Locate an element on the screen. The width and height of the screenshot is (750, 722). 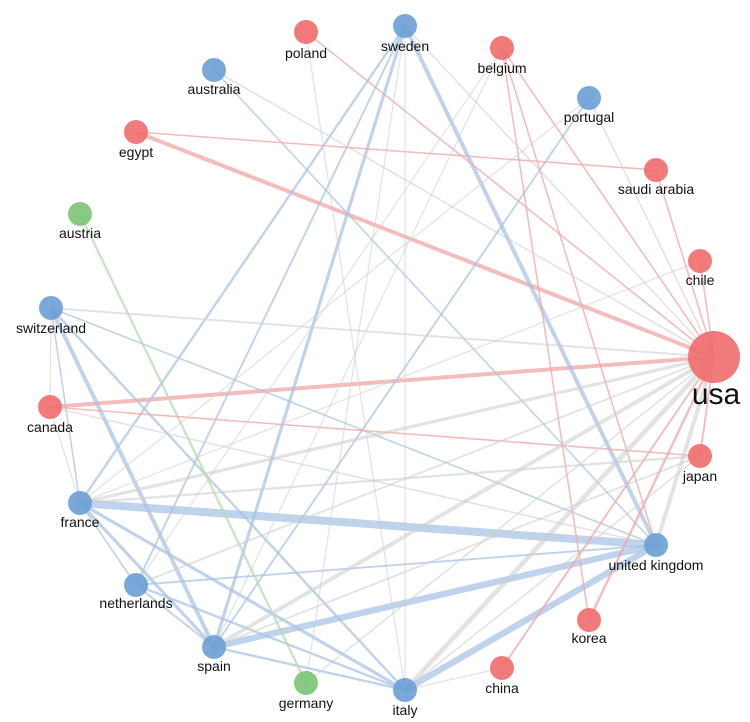
edge-canada-france is located at coordinates (65, 455).